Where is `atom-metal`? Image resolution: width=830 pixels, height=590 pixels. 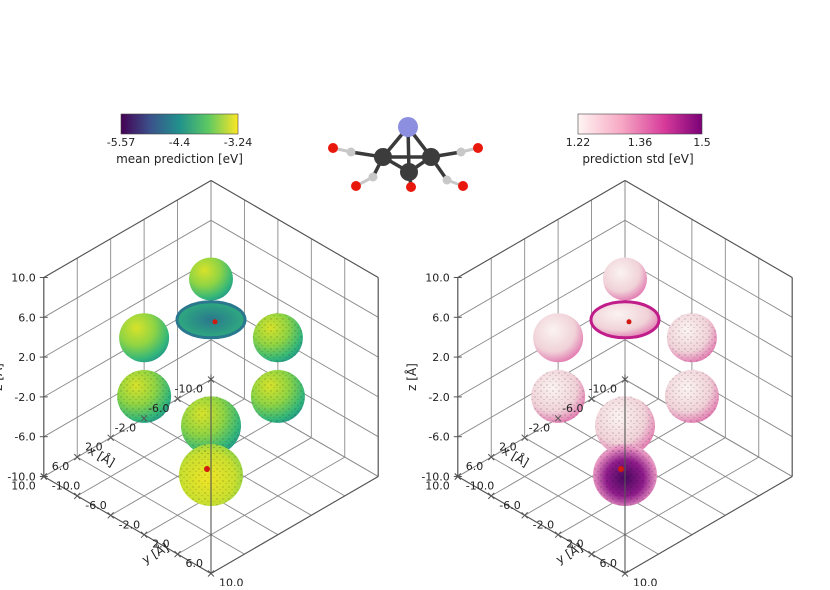 atom-metal is located at coordinates (408, 127).